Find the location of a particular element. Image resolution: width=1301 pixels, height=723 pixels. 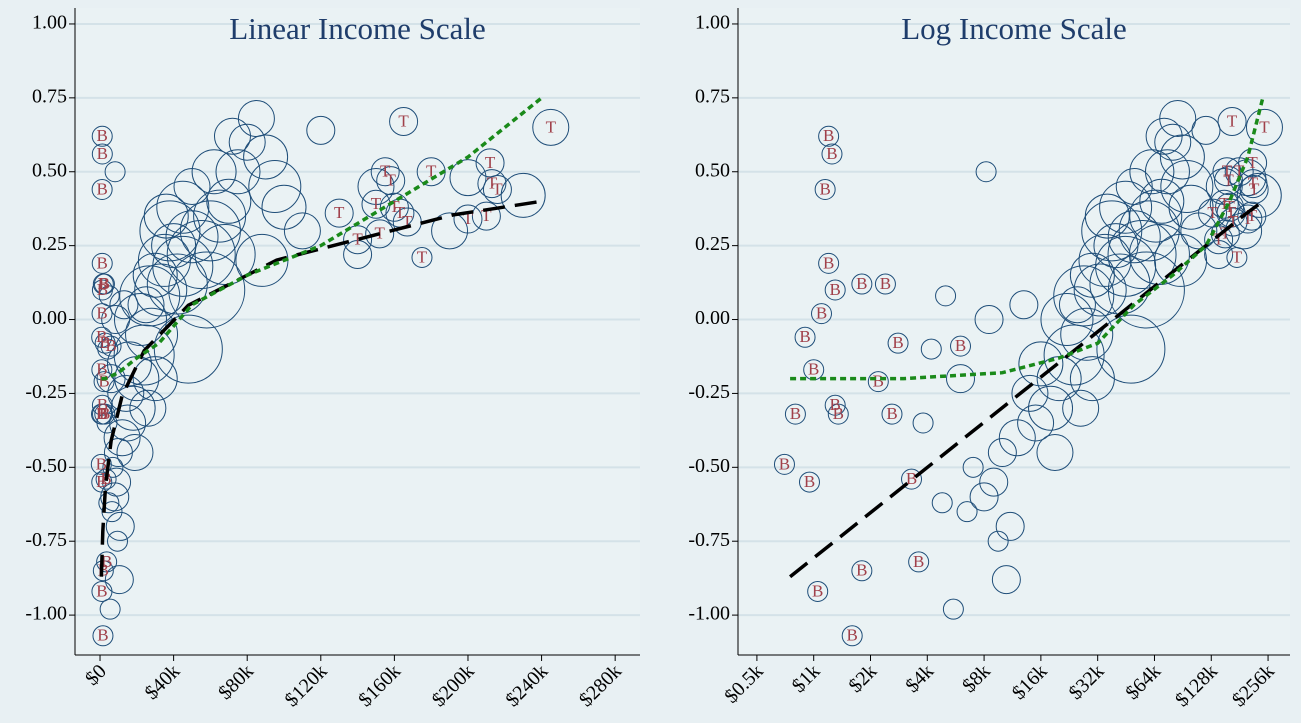

x-tick-label: $2k is located at coordinates (863, 678).